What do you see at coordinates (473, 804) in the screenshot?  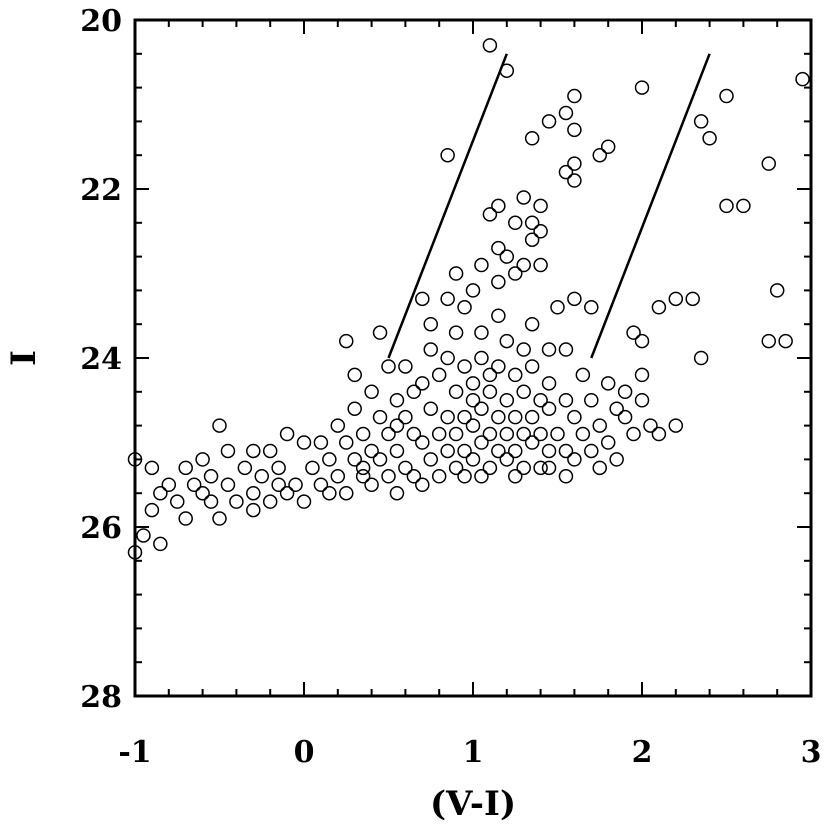 I see `x-axis-title: (V-I)` at bounding box center [473, 804].